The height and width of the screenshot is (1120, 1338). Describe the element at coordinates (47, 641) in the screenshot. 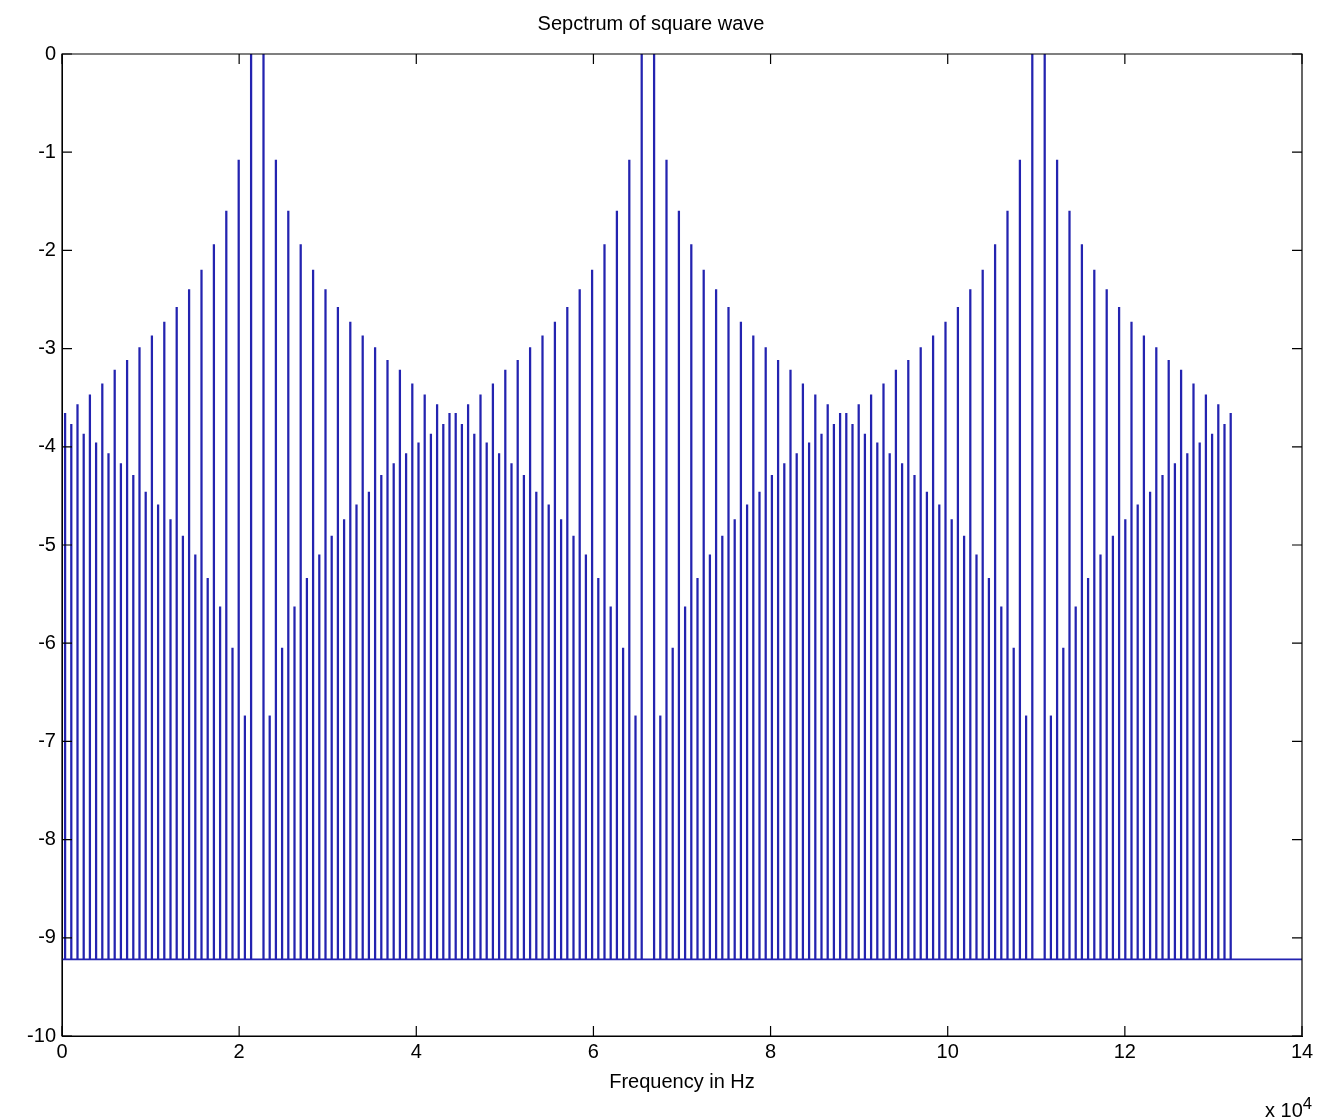

I see `y-tick-label: -6` at that location.